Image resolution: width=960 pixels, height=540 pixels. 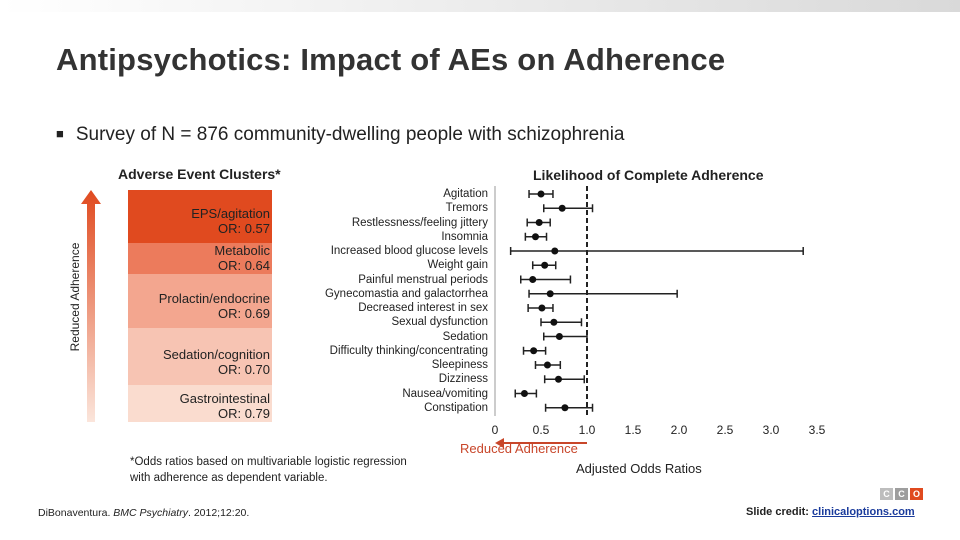 I want to click on cluster-name: EPS/agitation, so click(x=230, y=213).